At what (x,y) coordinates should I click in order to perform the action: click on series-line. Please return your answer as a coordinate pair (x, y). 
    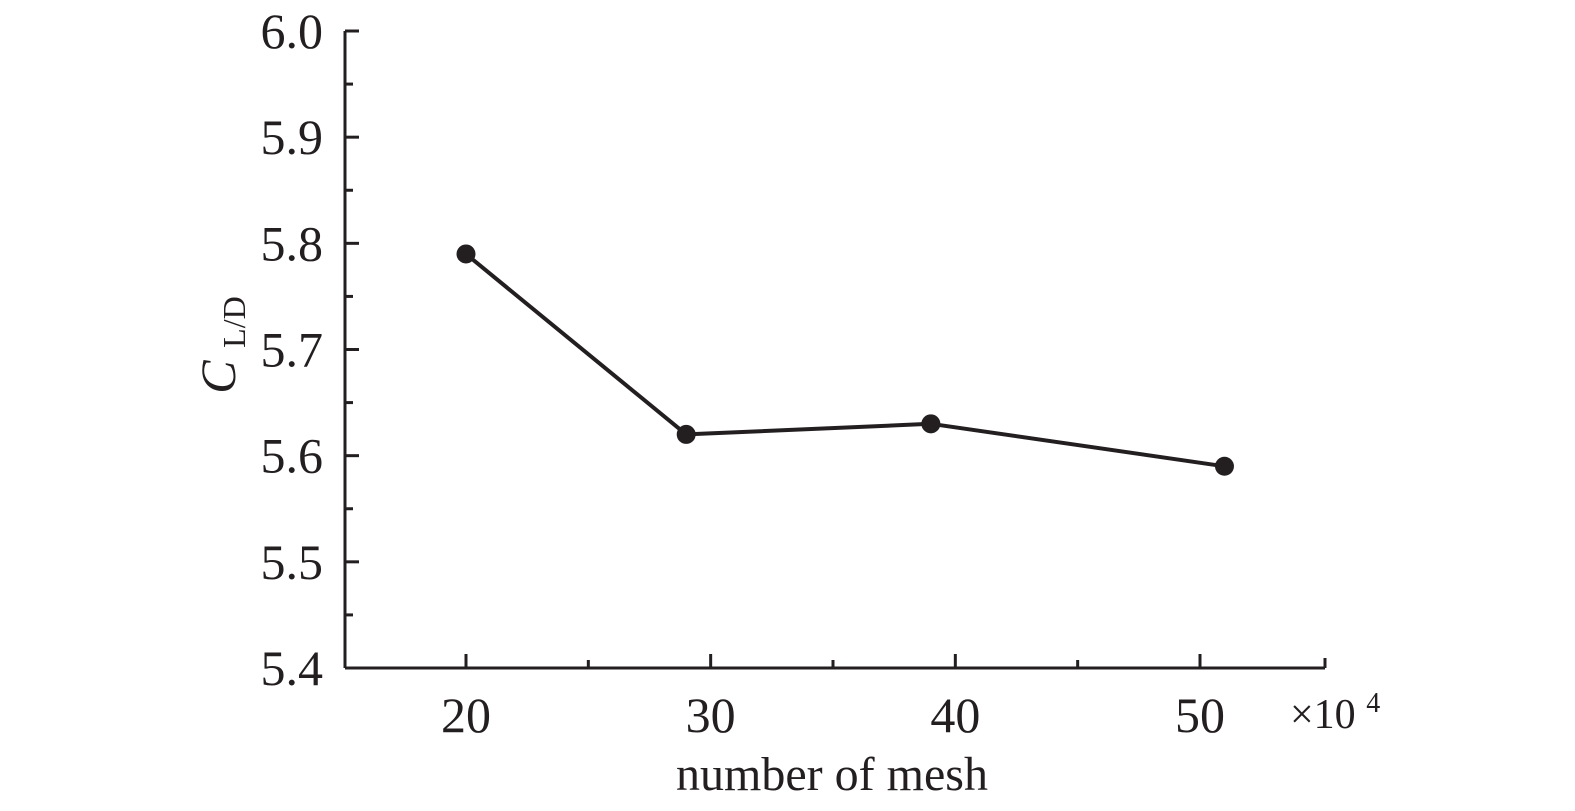
    Looking at the image, I should click on (844, 360).